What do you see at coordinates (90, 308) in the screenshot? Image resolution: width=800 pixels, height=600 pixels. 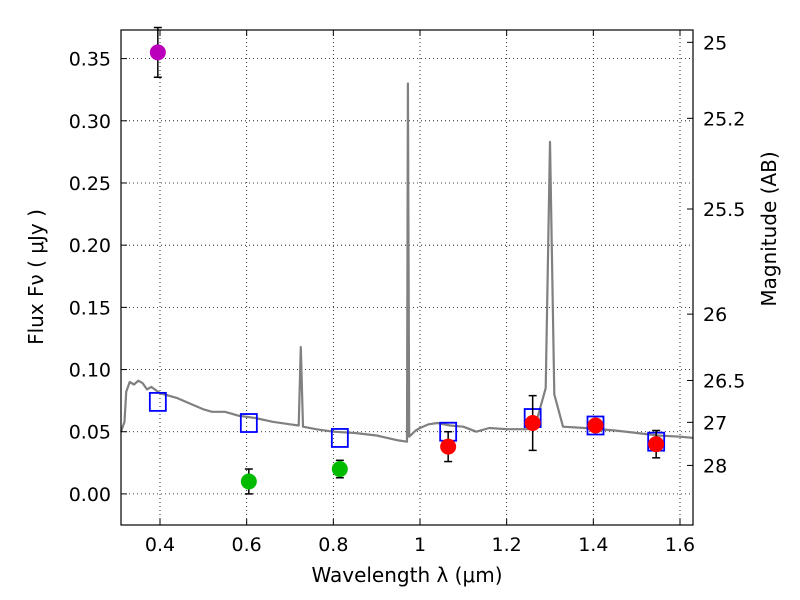 I see `y-tick-label: 0.15` at bounding box center [90, 308].